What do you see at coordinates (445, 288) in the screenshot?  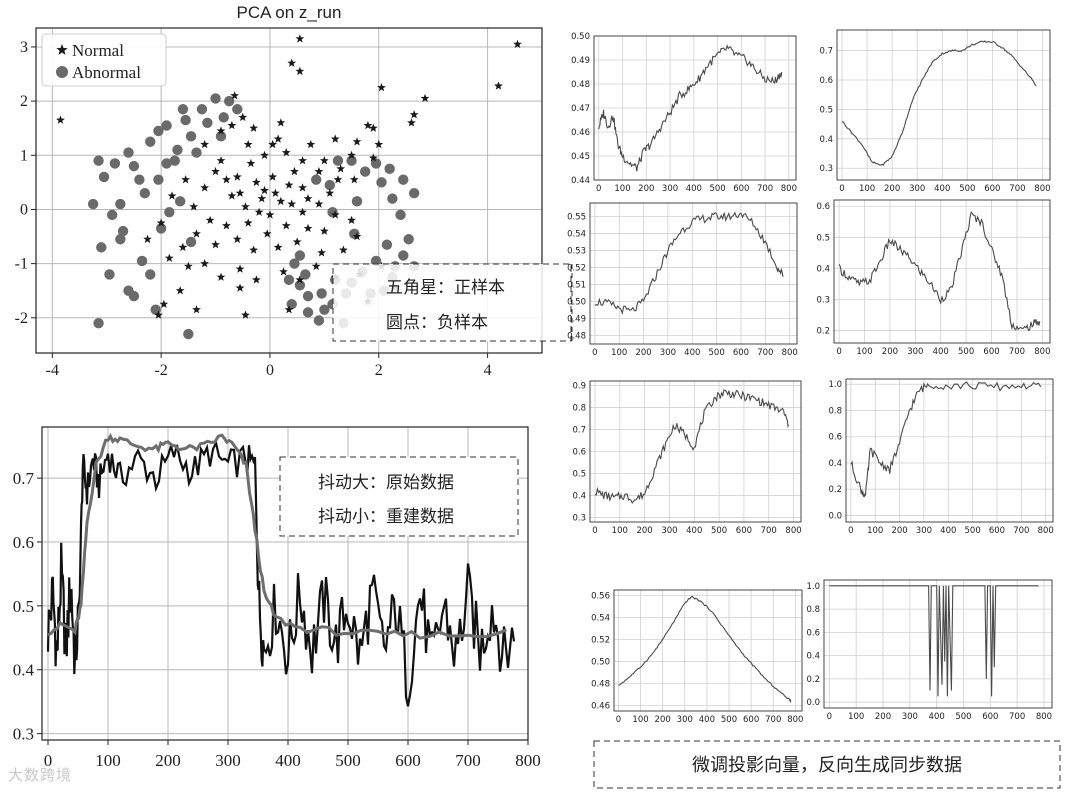 I see `annotation-line-1: 五角星：正样本` at bounding box center [445, 288].